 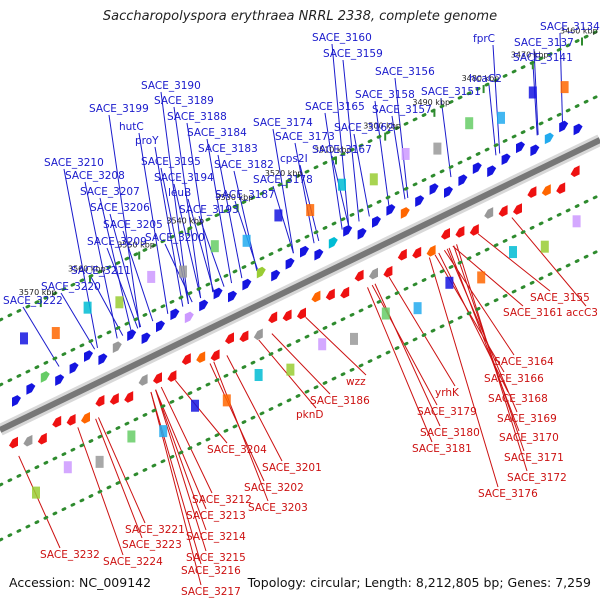 I want to click on kbp-tick-label: 3530 kbp, so click(x=235, y=197).